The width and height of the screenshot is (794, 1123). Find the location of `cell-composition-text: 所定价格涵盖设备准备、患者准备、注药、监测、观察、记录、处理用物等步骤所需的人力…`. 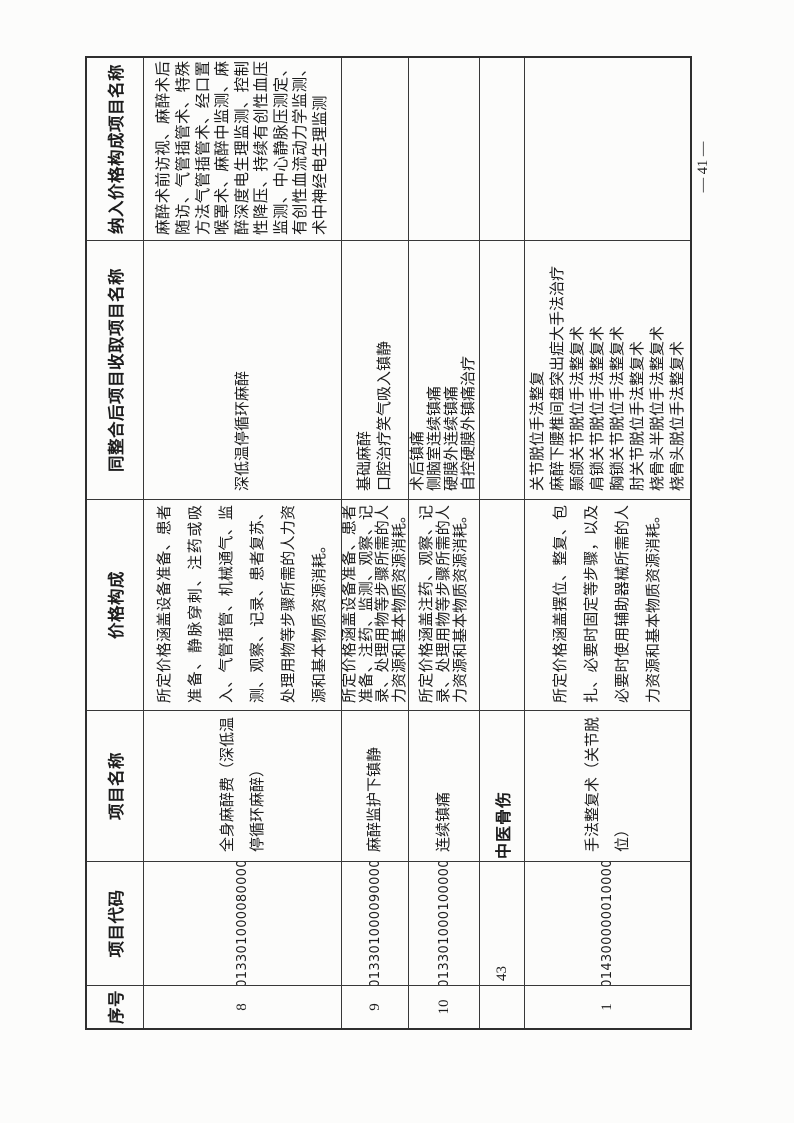

cell-composition-text: 所定价格涵盖设备准备、患者准备、注药、监测、观察、记录、处理用物等步骤所需的人力… is located at coordinates (375, 604).